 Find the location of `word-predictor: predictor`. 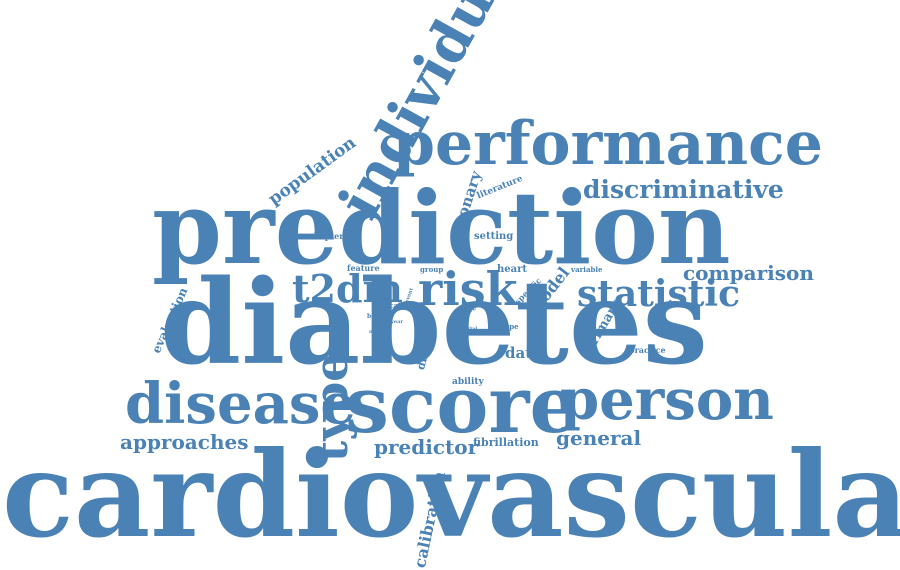

word-predictor: predictor is located at coordinates (426, 447).